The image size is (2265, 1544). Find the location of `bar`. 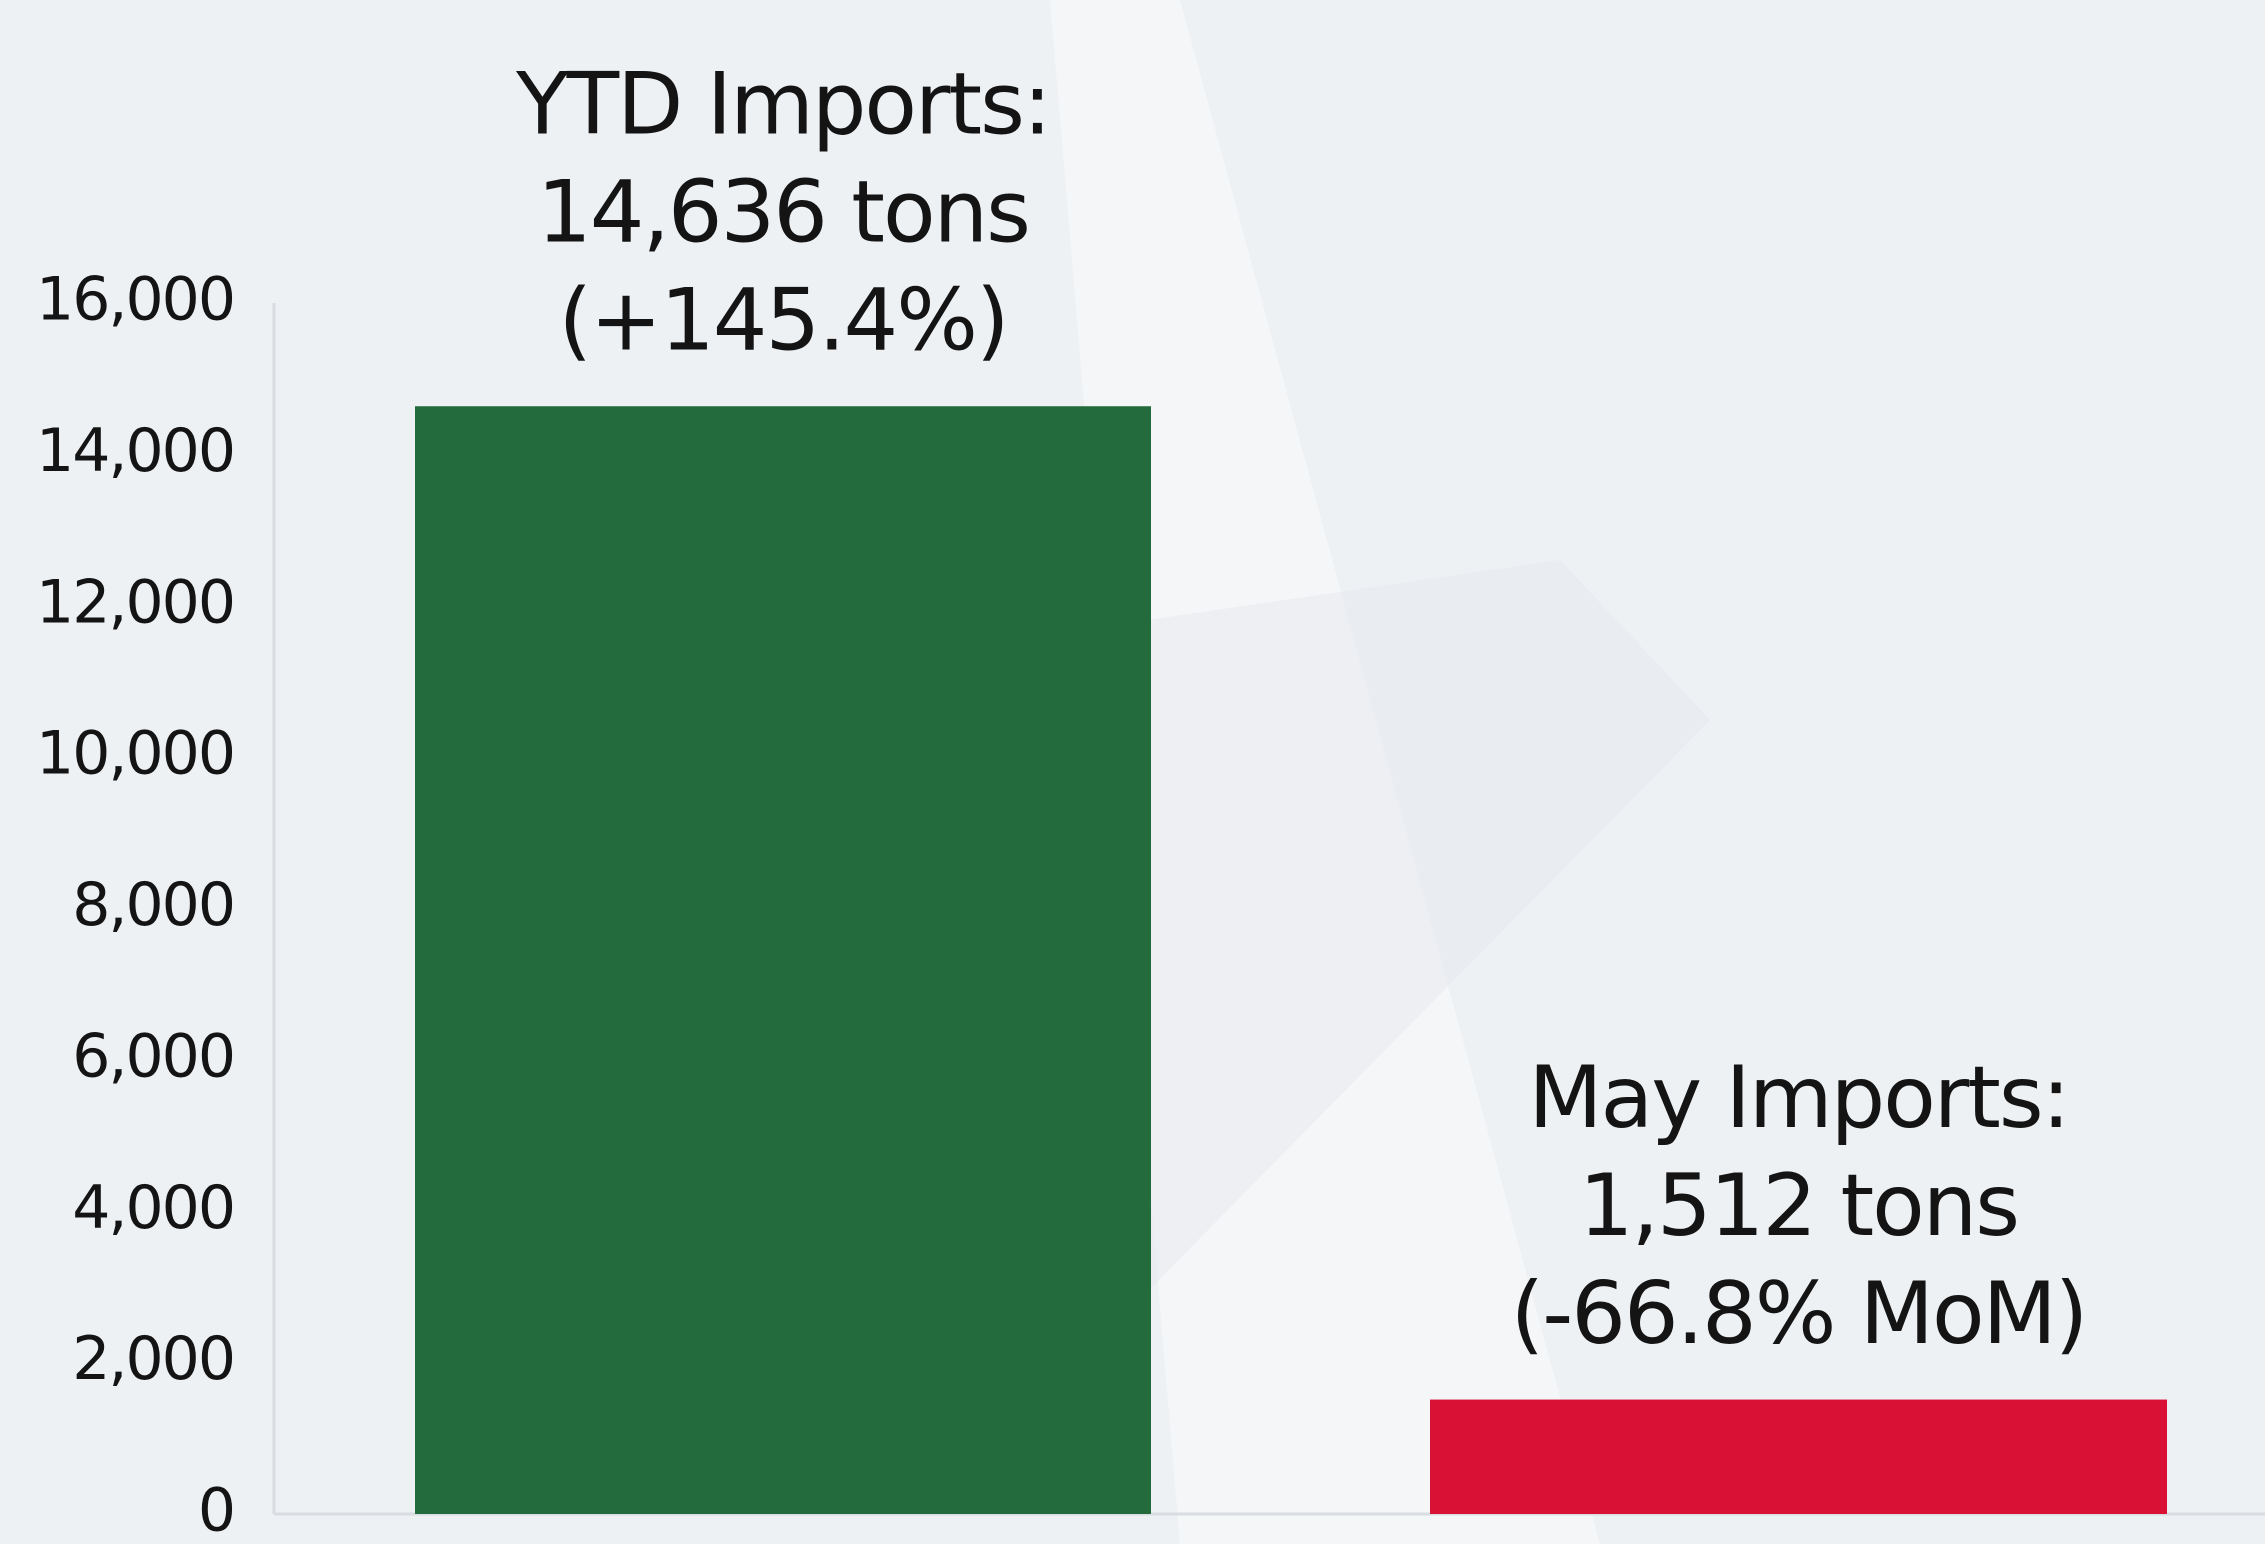

bar is located at coordinates (1798, 1456).